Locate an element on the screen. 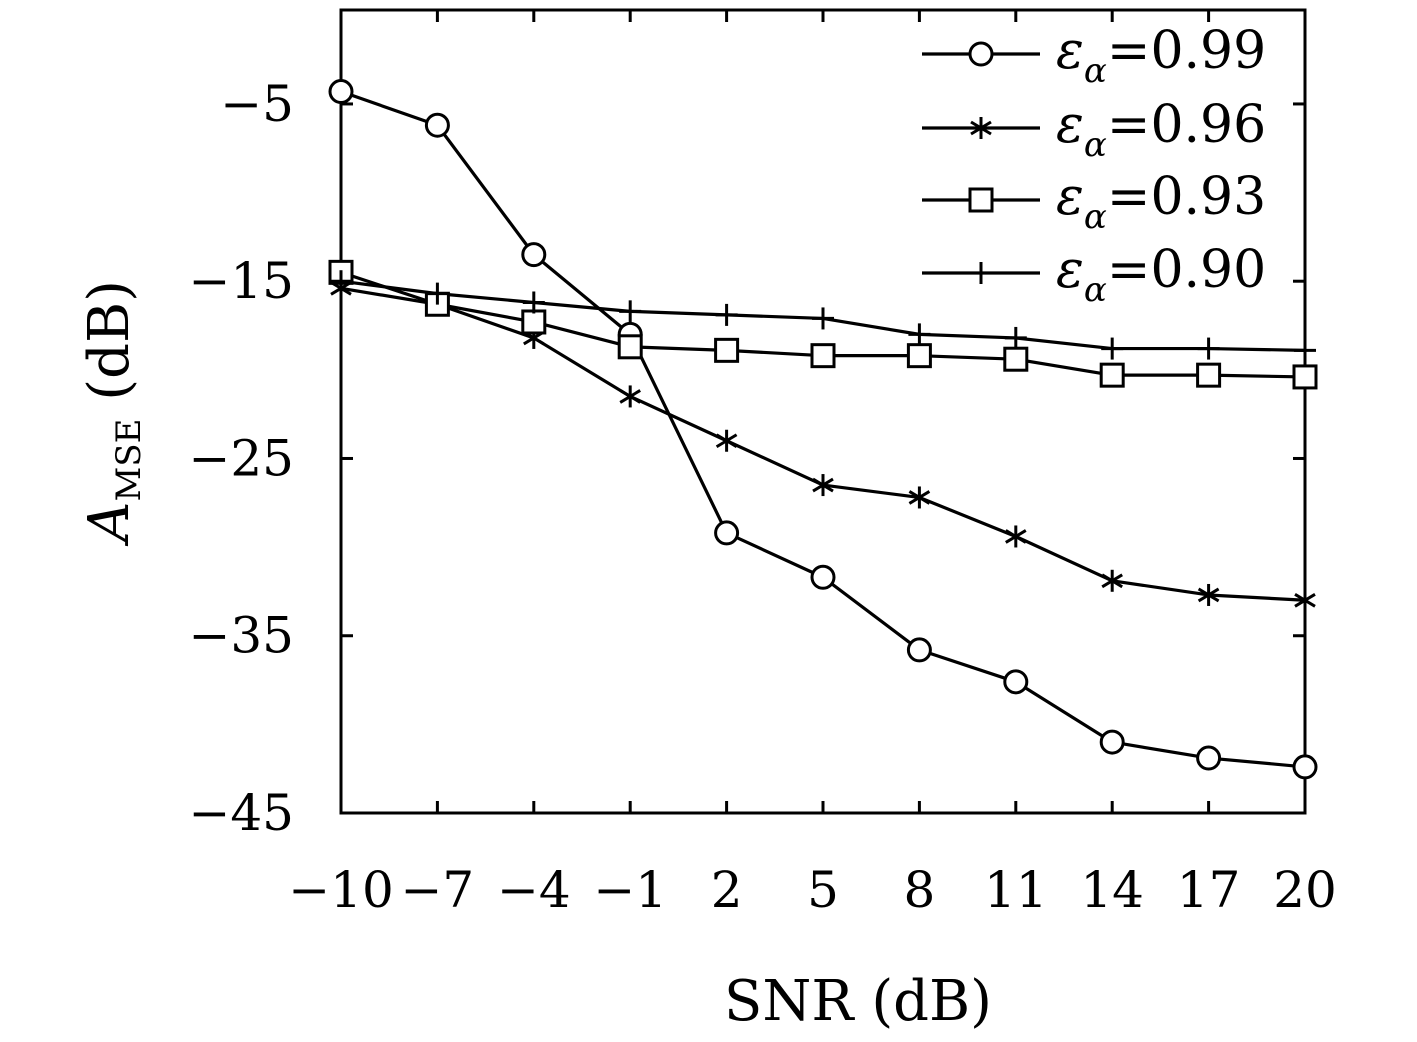 Image resolution: width=1417 pixels, height=1042 pixels. x-tick-label: 8 is located at coordinates (919, 890).